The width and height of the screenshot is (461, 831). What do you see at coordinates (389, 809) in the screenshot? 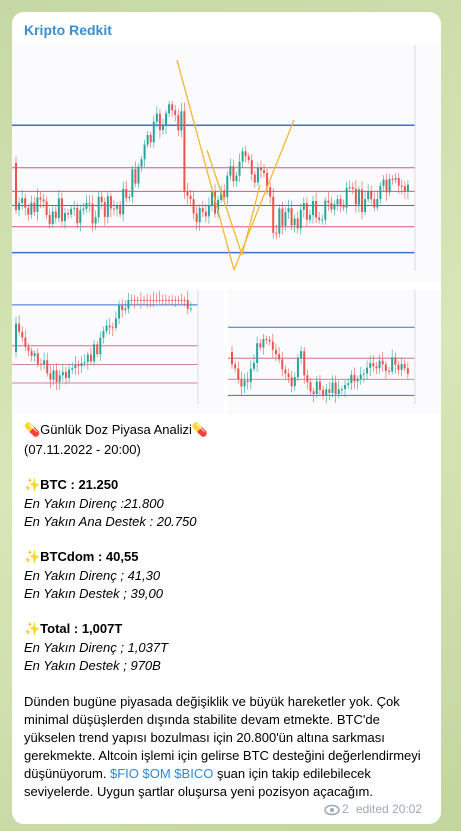
I see `edited-time: edited 20:02` at bounding box center [389, 809].